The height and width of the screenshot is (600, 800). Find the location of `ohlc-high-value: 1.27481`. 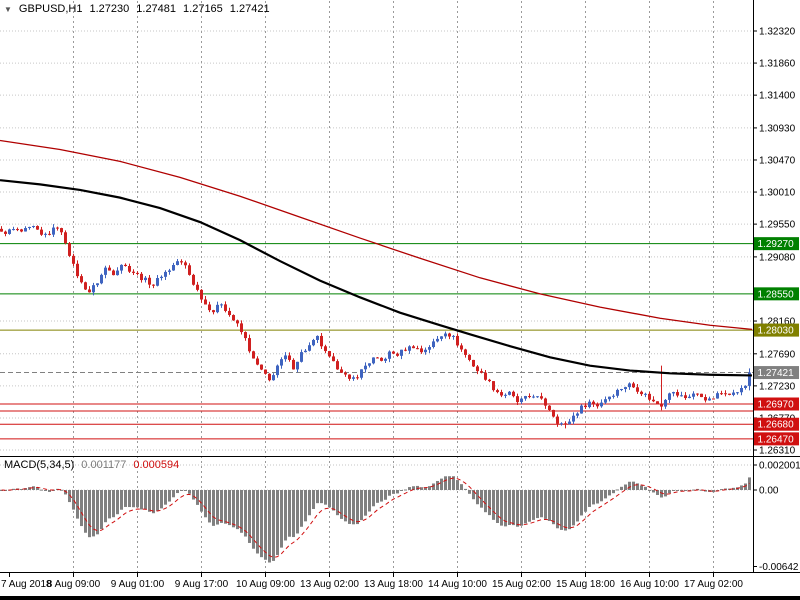

ohlc-high-value: 1.27481 is located at coordinates (156, 9).